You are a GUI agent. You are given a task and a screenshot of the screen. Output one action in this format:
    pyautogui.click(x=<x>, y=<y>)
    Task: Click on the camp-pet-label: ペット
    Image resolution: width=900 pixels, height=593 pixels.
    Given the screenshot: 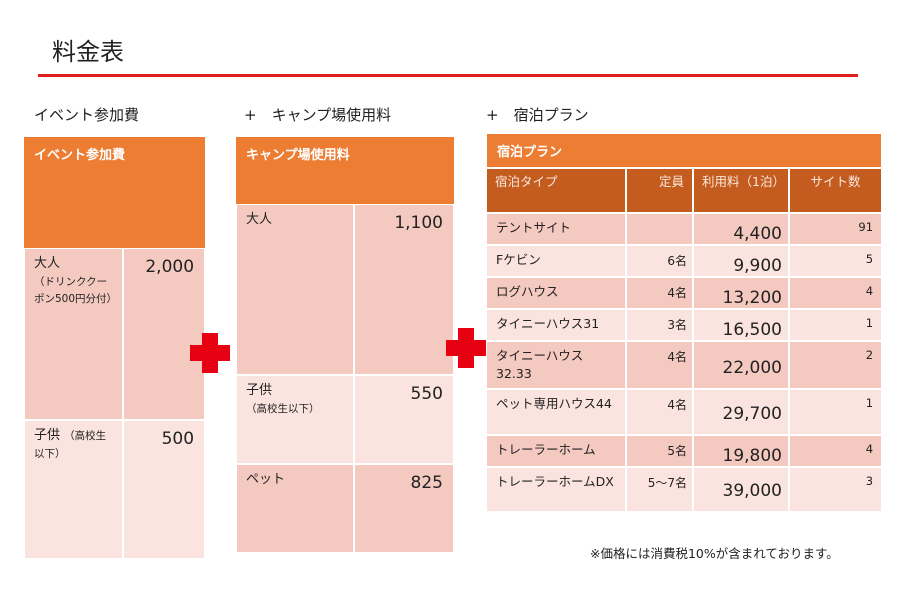 What is the action you would take?
    pyautogui.click(x=295, y=508)
    